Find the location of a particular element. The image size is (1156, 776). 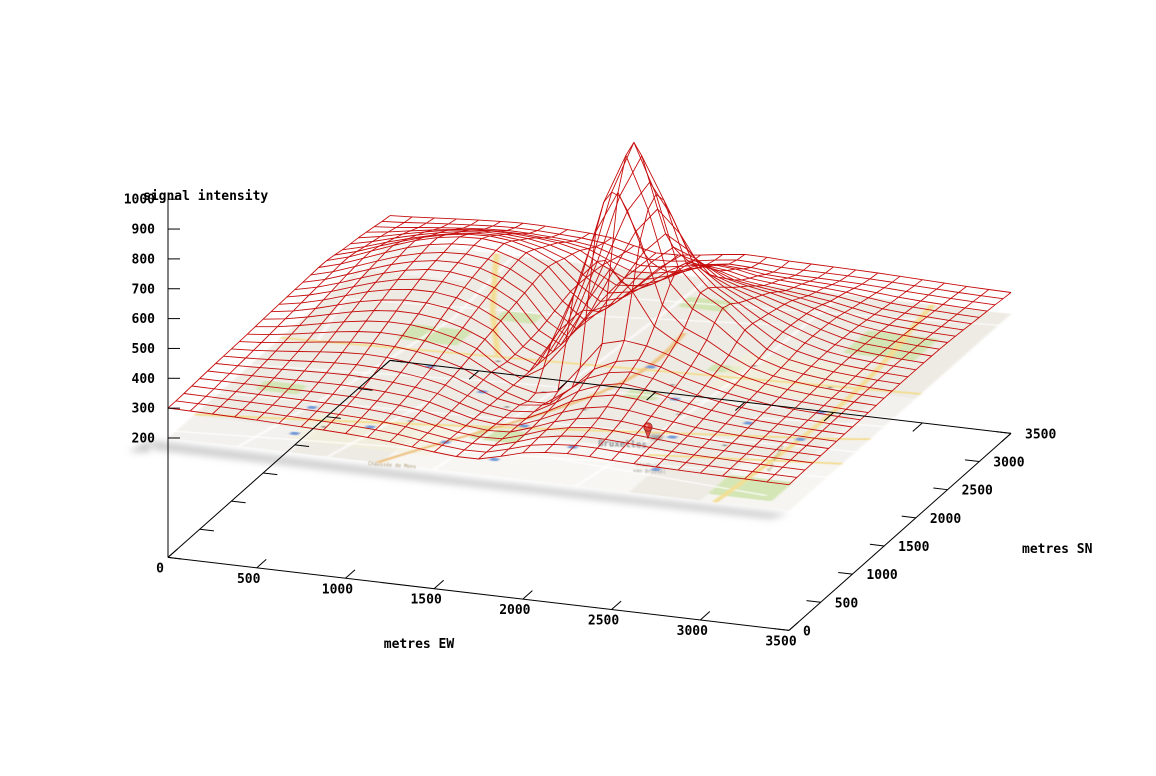

tick-label: 600 is located at coordinates (144, 319).